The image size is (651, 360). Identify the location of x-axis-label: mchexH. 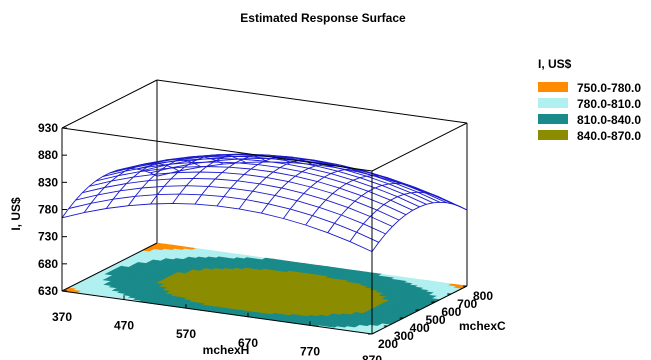
(226, 350).